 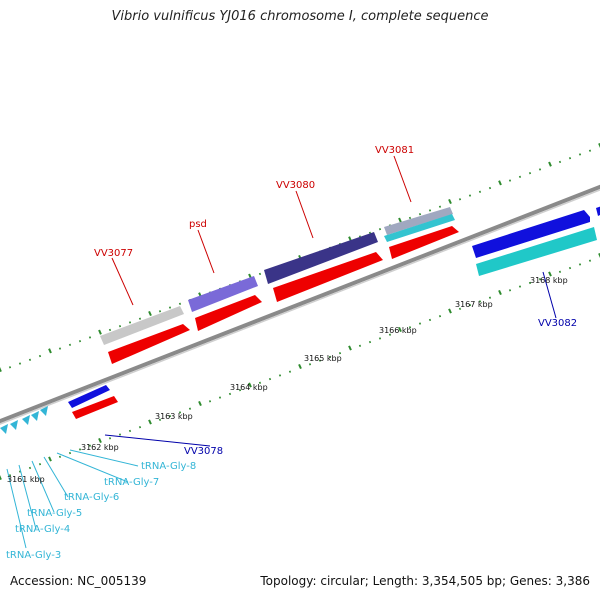 I want to click on vv3081-callout, so click(x=402, y=179).